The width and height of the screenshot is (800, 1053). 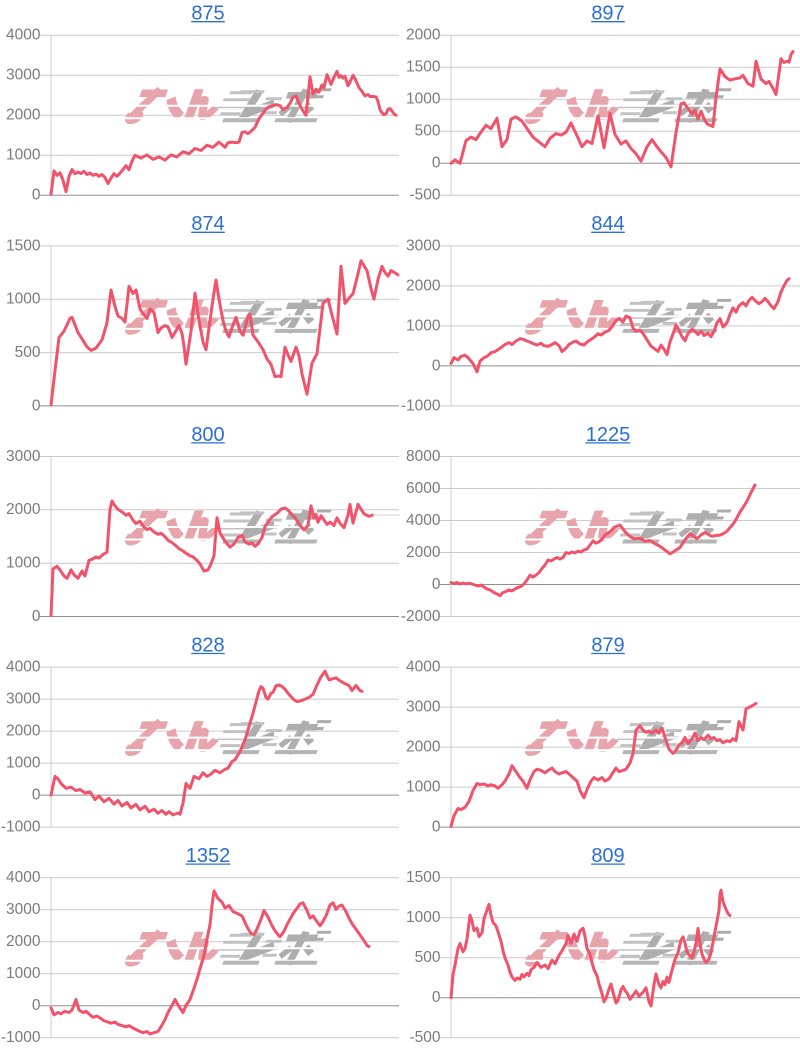 What do you see at coordinates (423, 488) in the screenshot?
I see `svg-text: 6000` at bounding box center [423, 488].